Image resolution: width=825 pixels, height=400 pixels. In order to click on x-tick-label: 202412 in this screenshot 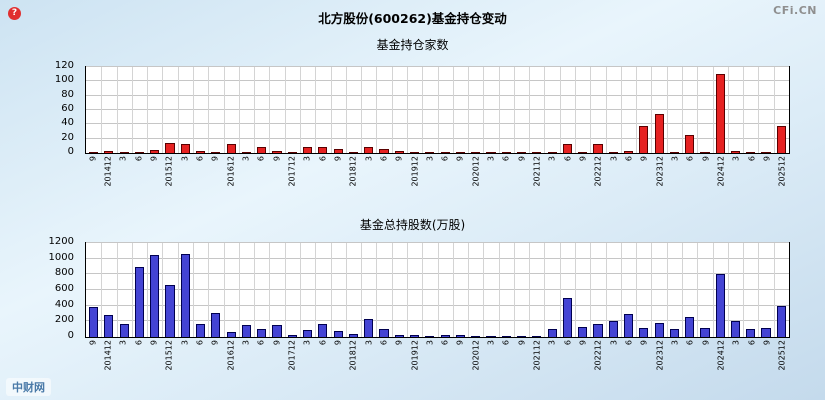, I will do `click(721, 171)`.